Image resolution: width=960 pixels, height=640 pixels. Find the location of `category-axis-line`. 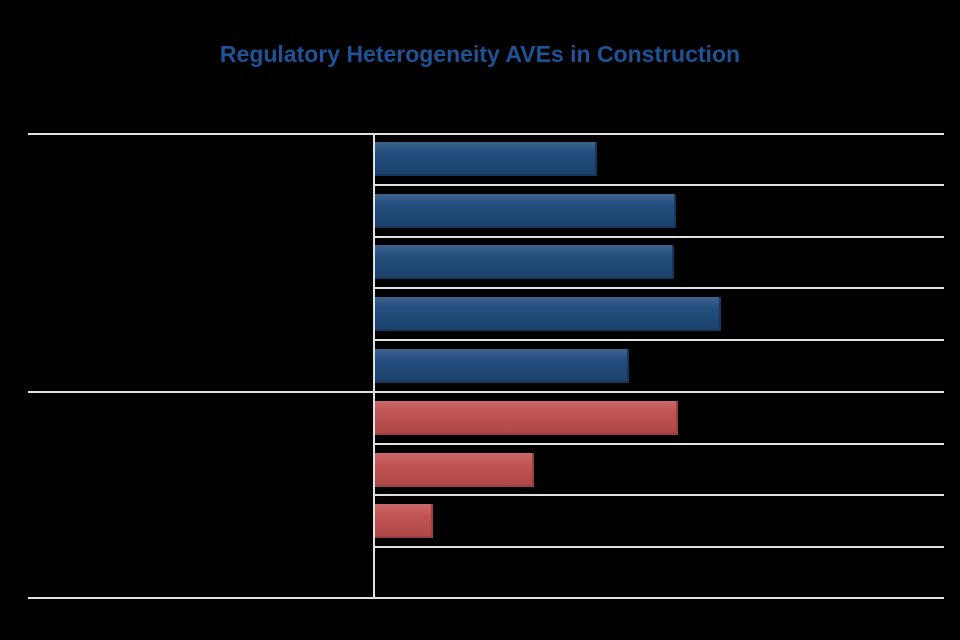

category-axis-line is located at coordinates (374, 366).